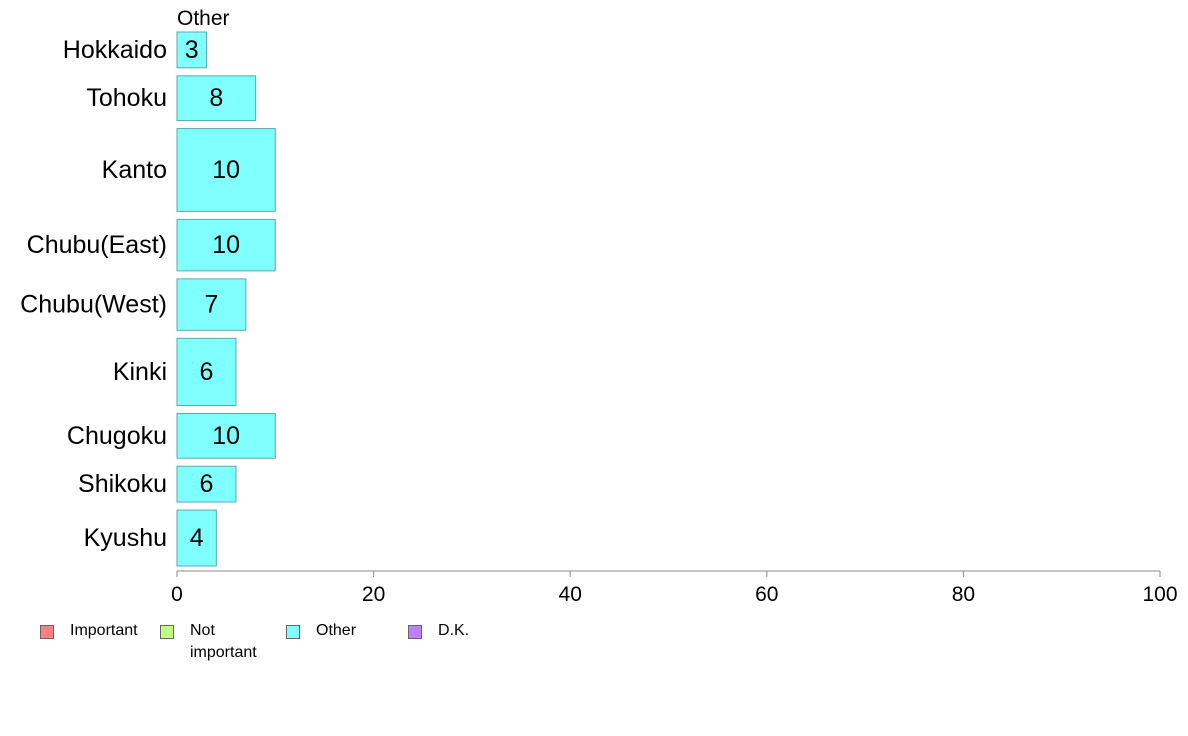 This screenshot has height=736, width=1188. I want to click on x-tick-label: 20, so click(373, 594).